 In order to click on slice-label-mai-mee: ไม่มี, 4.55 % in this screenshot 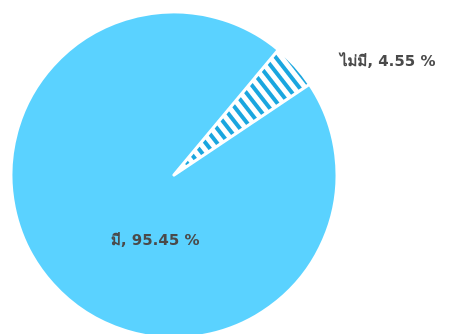, I will do `click(387, 60)`.